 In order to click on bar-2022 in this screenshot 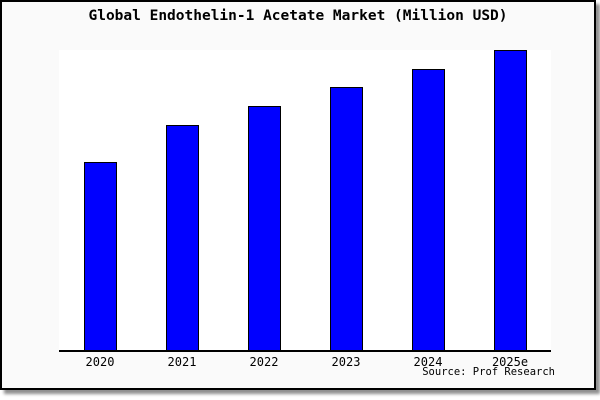, I will do `click(264, 227)`.